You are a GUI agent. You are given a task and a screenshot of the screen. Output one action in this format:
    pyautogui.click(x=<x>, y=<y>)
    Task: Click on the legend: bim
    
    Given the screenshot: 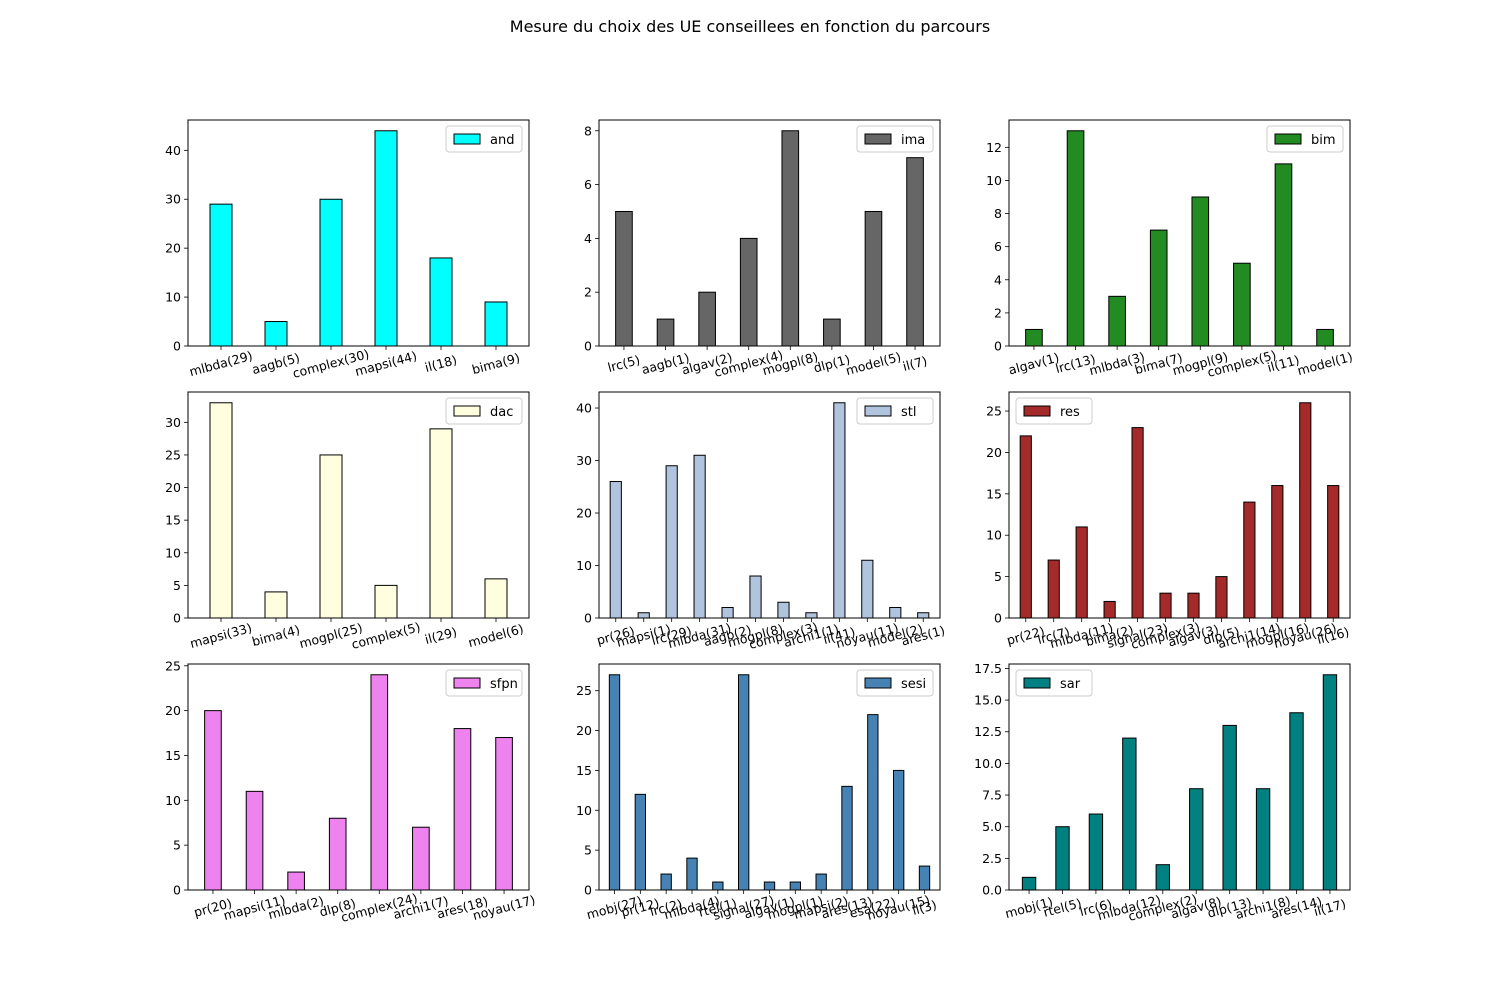 What is the action you would take?
    pyautogui.click(x=1305, y=139)
    